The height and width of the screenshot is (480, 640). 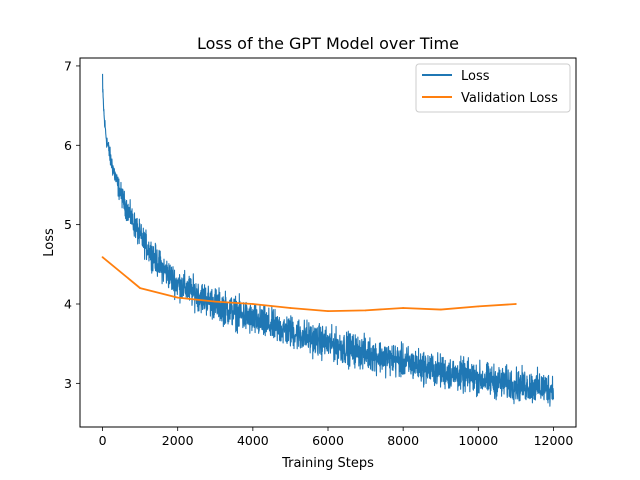 I want to click on y-tick-label: 7, so click(x=68, y=65).